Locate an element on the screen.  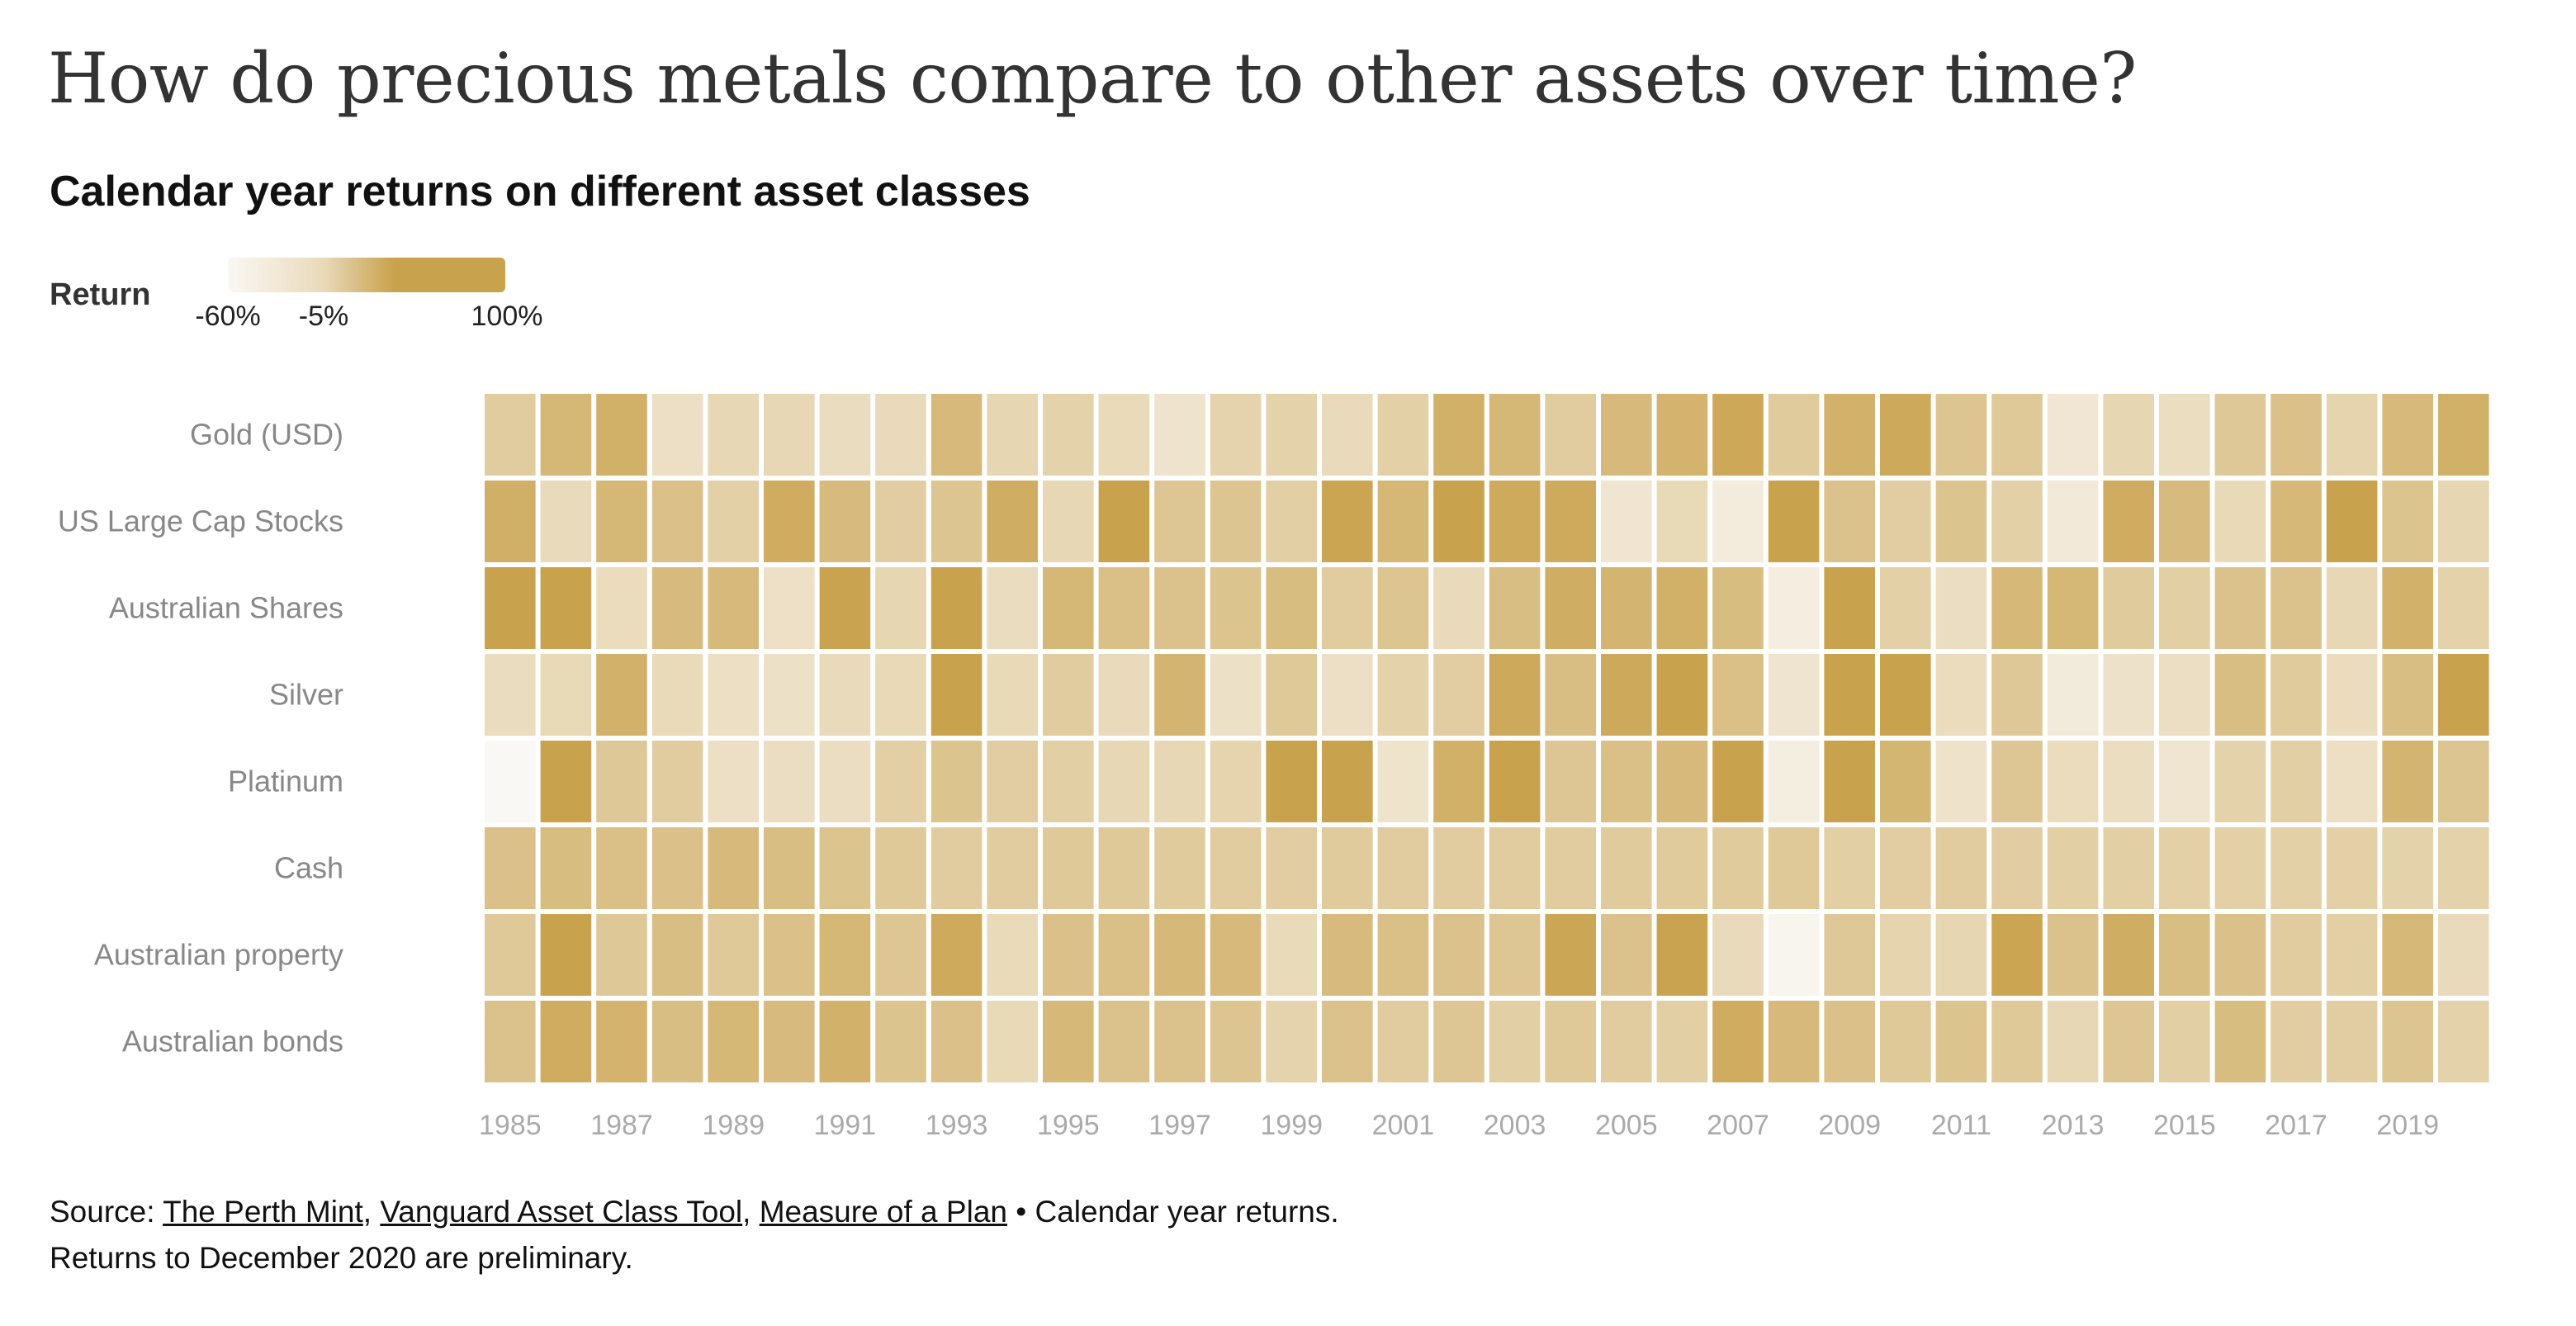
heatmap-cell: Platinum 1985: -60% is located at coordinates (510, 781).